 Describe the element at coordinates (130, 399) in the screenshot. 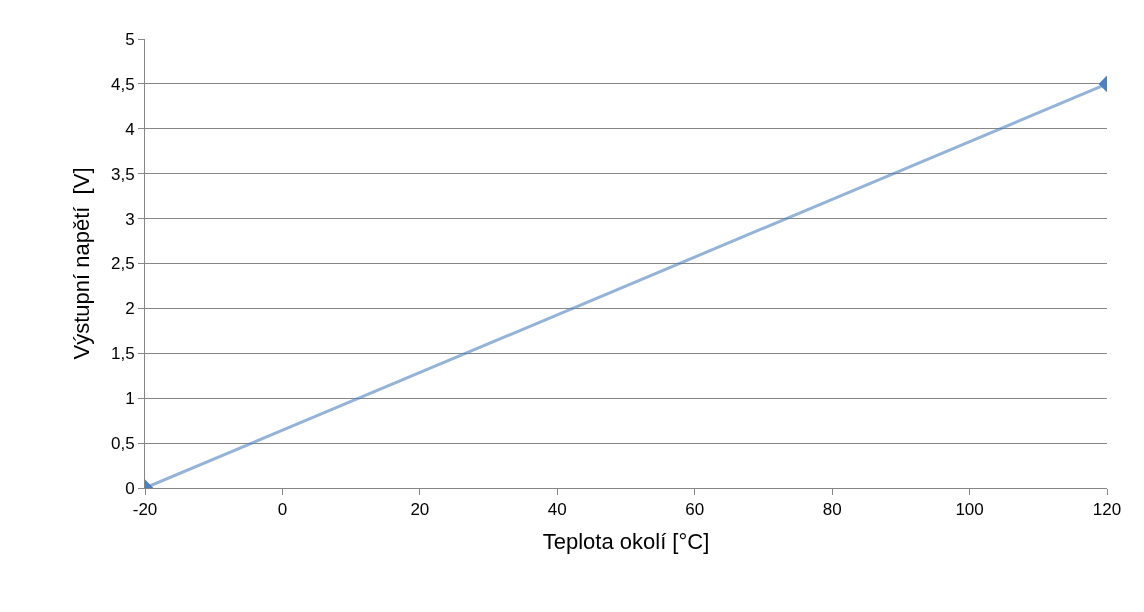

I see `y-tick-label: 1` at that location.